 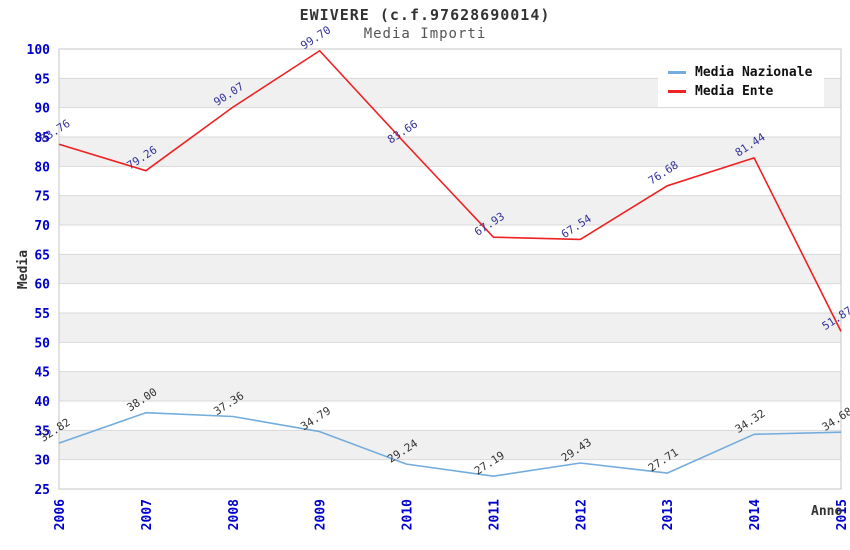 I want to click on legend-swatch-red-line, so click(x=677, y=91).